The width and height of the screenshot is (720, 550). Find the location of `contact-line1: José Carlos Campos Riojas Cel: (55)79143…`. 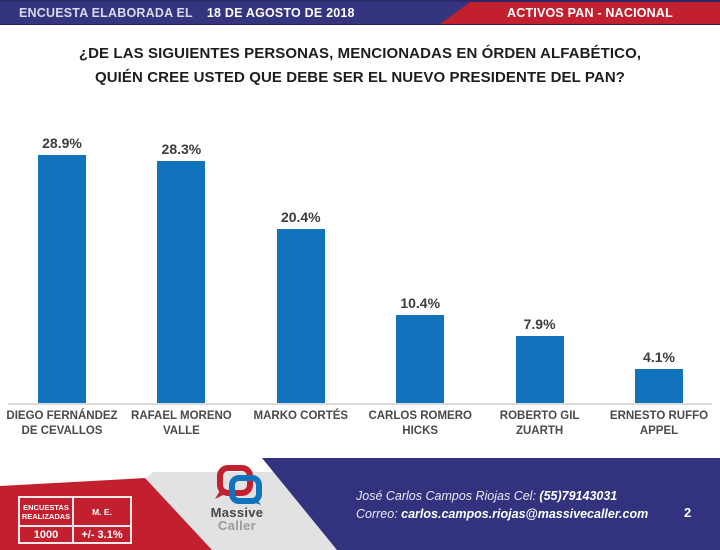

contact-line1: José Carlos Campos Riojas Cel: (55)79143… is located at coordinates (502, 496).